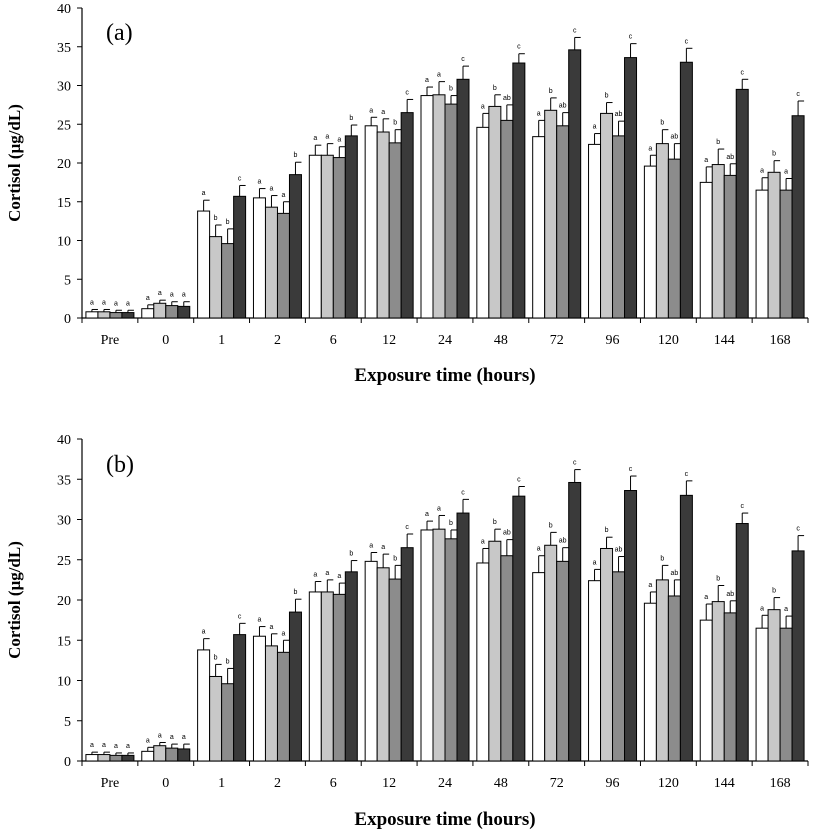 This screenshot has width=827, height=833. What do you see at coordinates (557, 783) in the screenshot?
I see `x-tick-label: 72` at bounding box center [557, 783].